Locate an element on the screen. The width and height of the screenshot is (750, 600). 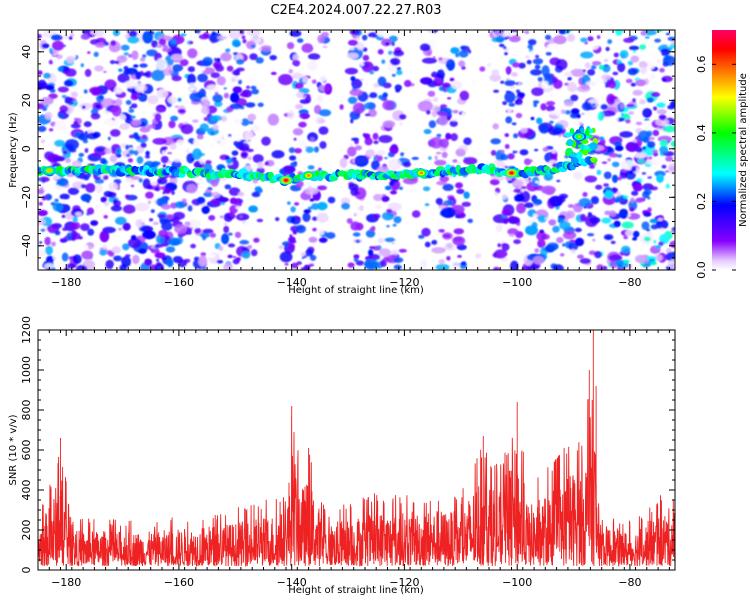
y-tick-label: 400 is located at coordinates (26, 490).